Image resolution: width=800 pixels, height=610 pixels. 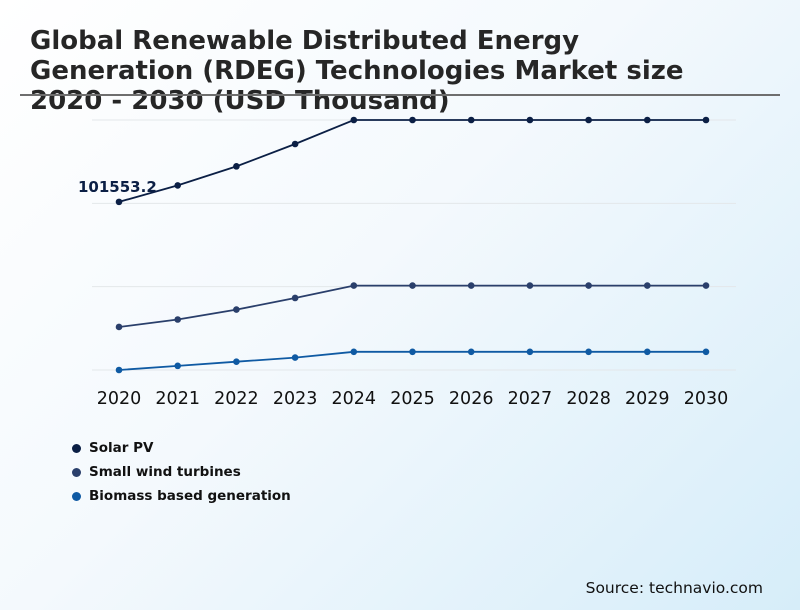 I want to click on x-tick-label: 2022, so click(x=236, y=399).